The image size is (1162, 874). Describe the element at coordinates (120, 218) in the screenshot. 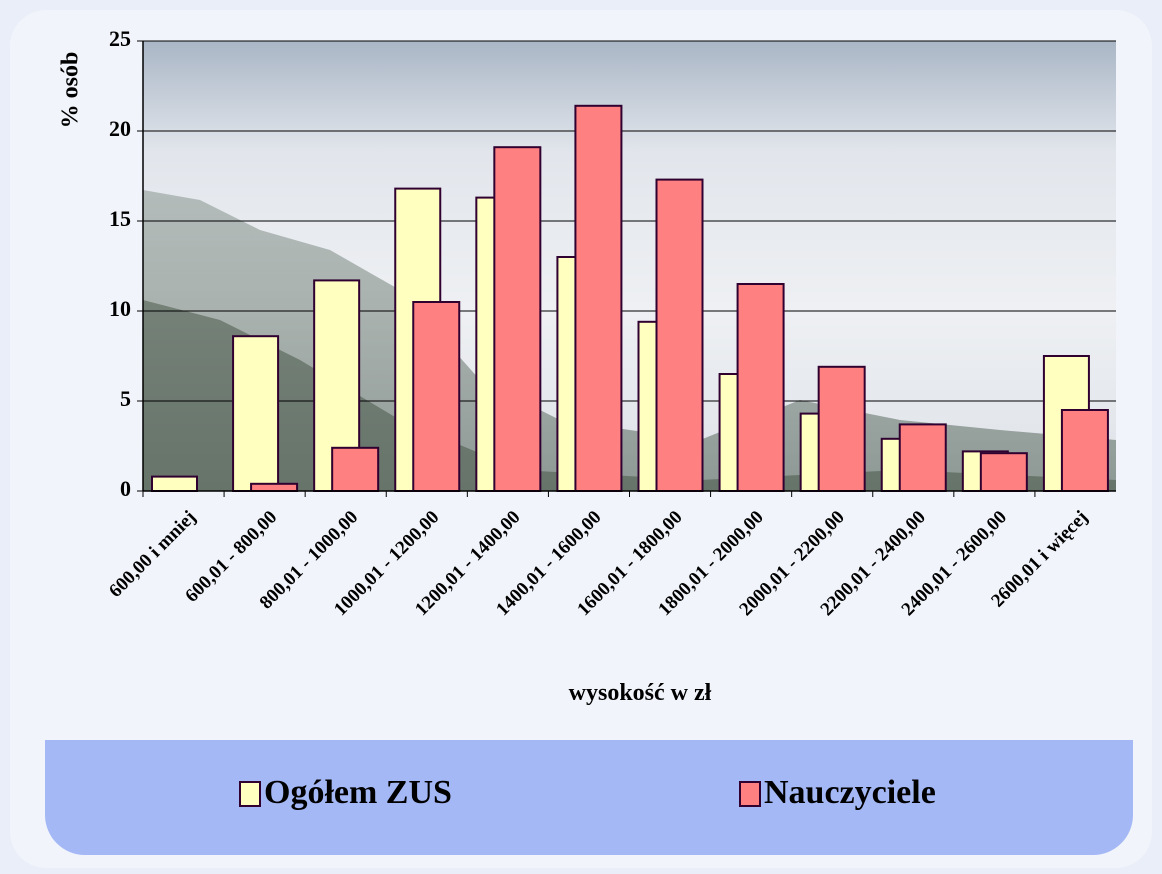

I see `y-tick-label: 15` at that location.